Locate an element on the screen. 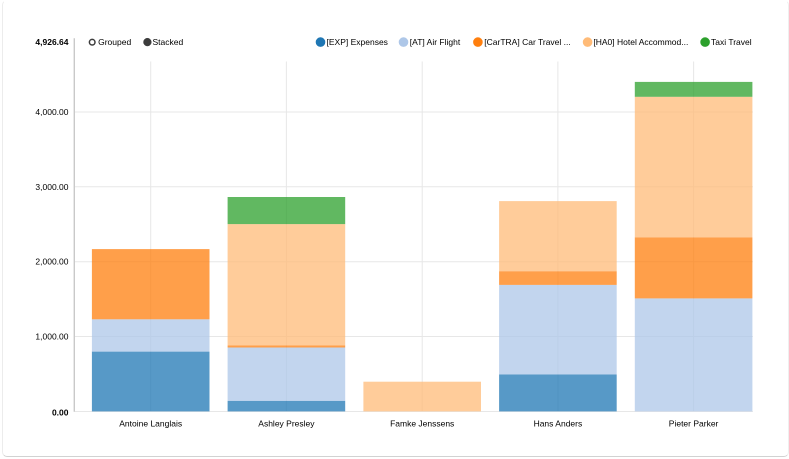  svg-text: Grouped is located at coordinates (114, 42).